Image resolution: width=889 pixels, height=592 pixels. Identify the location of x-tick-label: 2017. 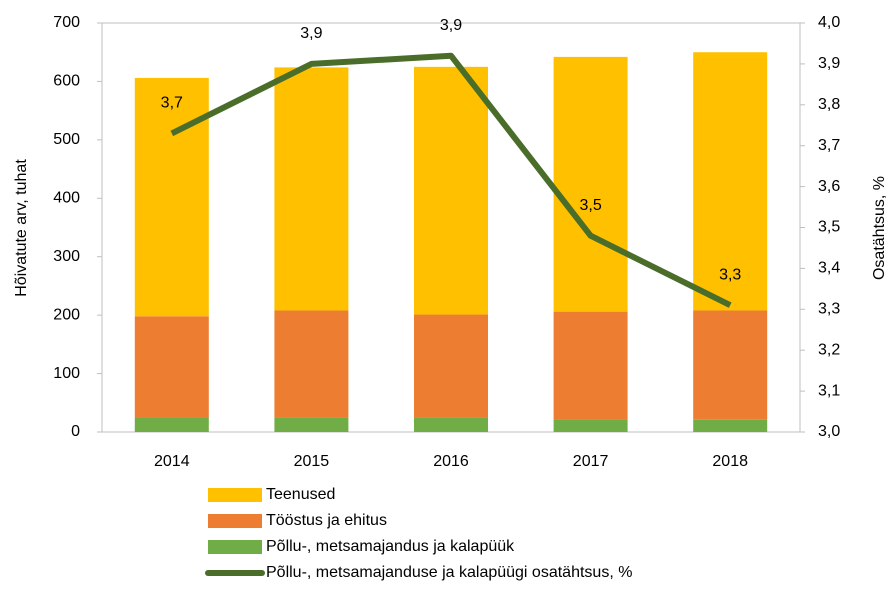
(591, 461).